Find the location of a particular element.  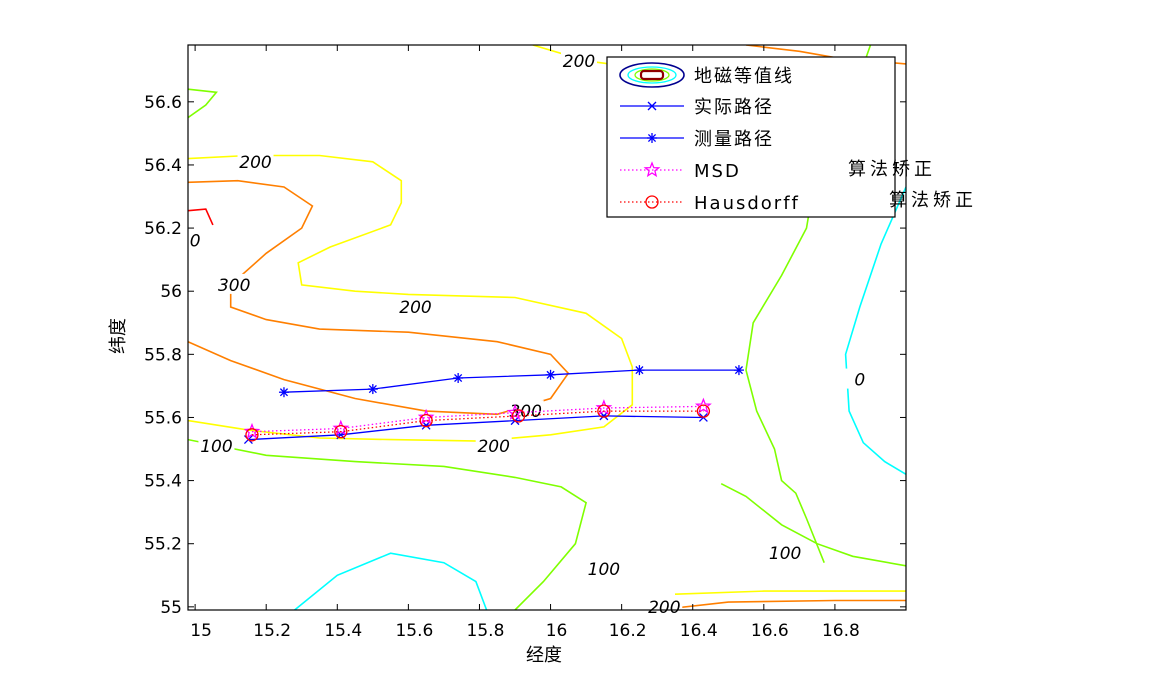

legend-label: Hausdorff is located at coordinates (747, 203).